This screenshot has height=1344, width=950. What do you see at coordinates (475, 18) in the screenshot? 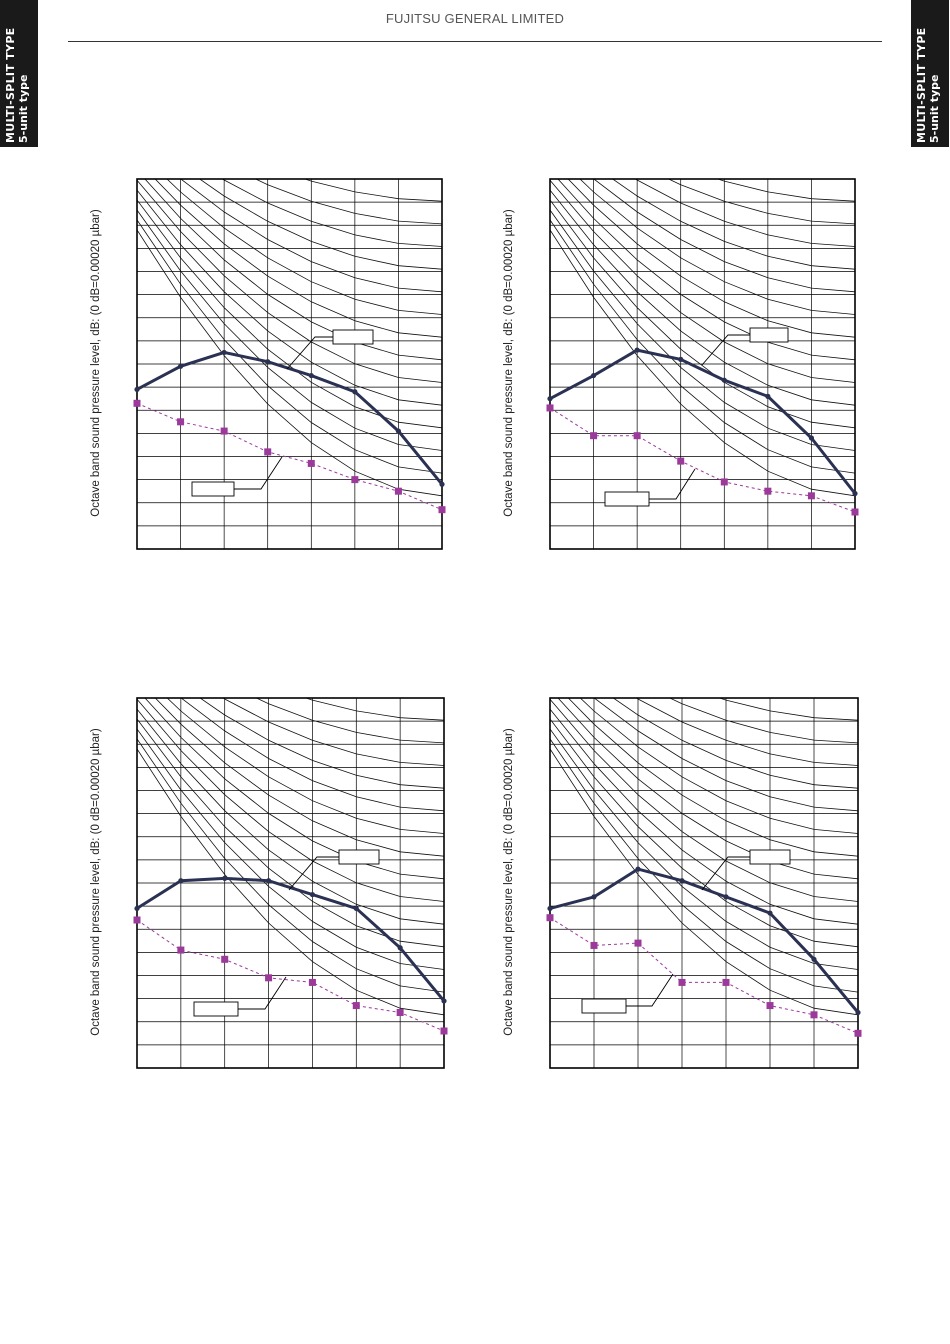
I see `company-name: FUJITSU GENERAL LIMITED` at bounding box center [475, 18].